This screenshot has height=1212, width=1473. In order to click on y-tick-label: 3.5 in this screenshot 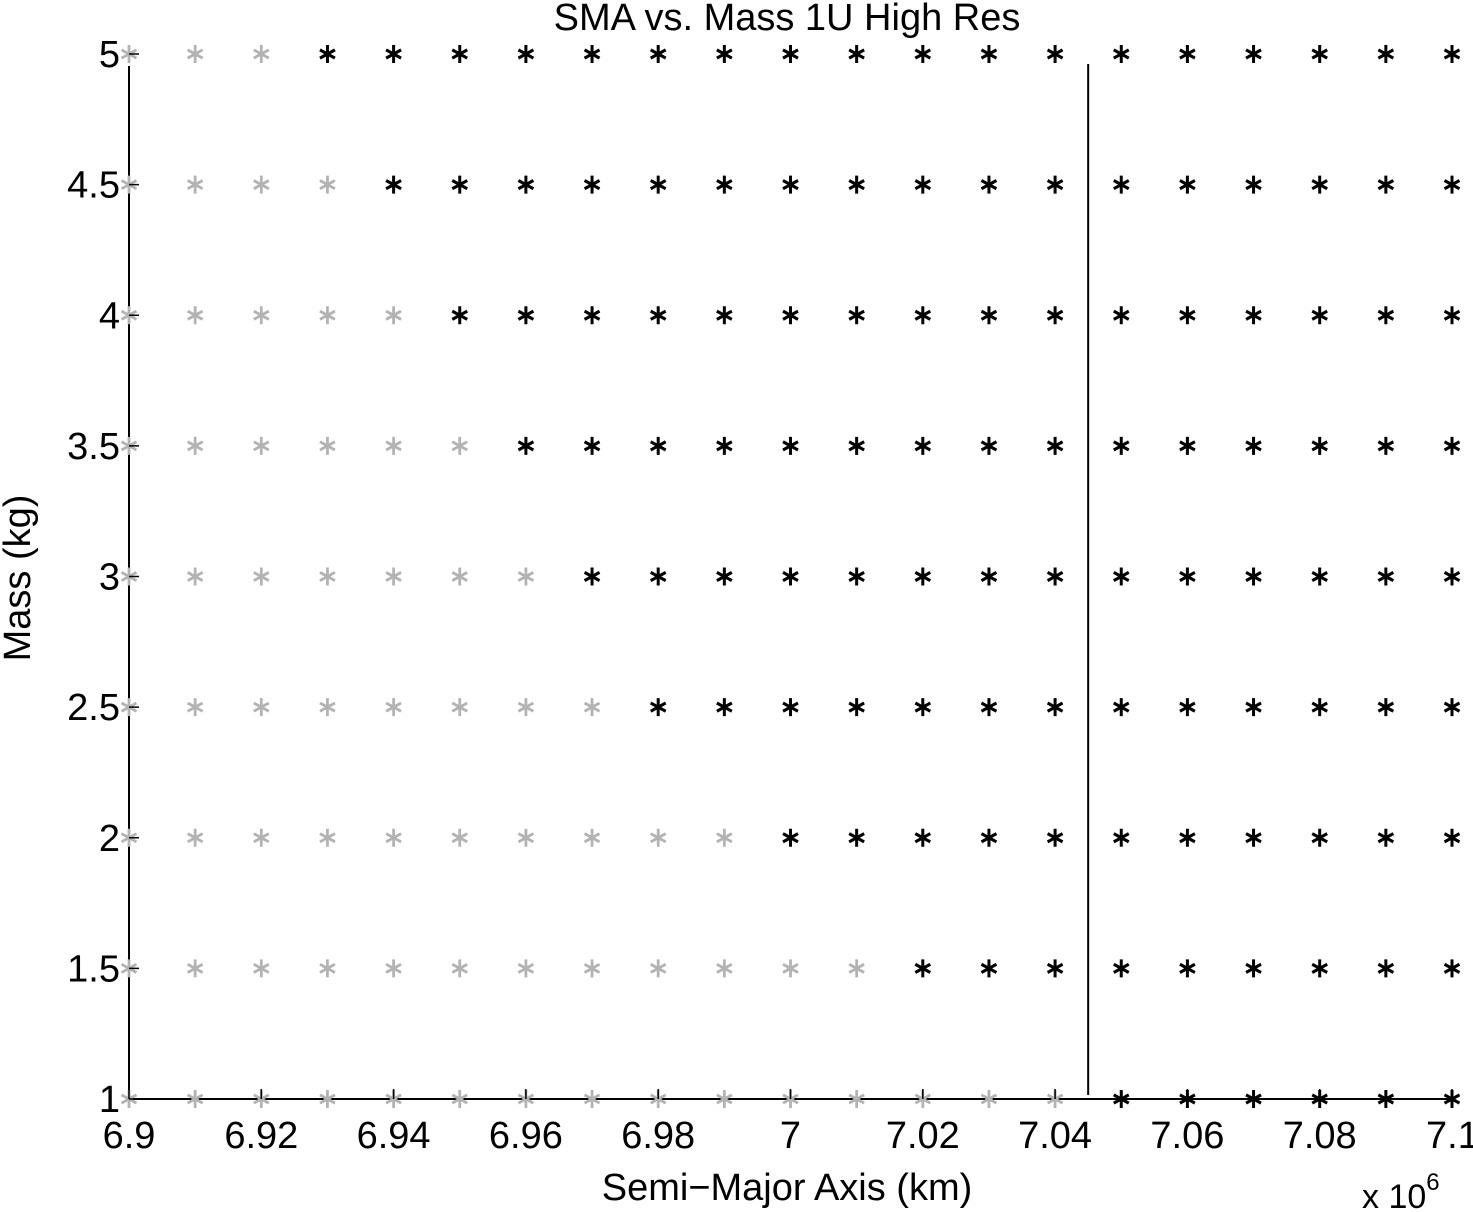, I will do `click(93, 447)`.